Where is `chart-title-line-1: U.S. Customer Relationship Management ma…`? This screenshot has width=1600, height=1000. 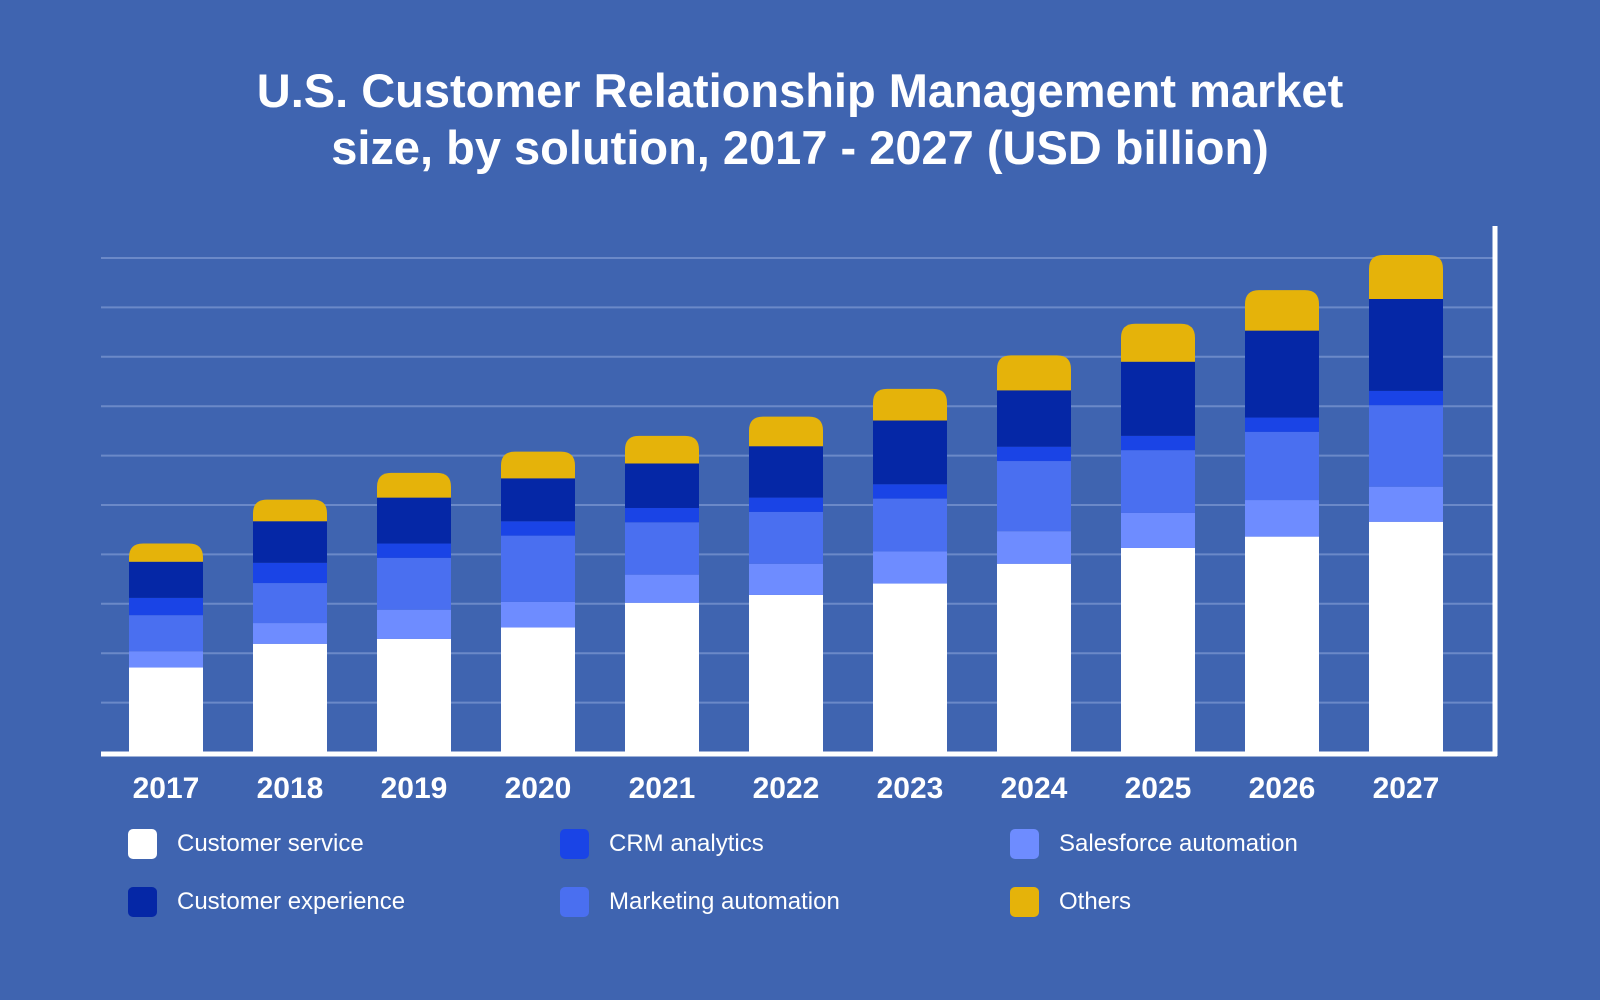 chart-title-line-1: U.S. Customer Relationship Management ma… is located at coordinates (800, 90).